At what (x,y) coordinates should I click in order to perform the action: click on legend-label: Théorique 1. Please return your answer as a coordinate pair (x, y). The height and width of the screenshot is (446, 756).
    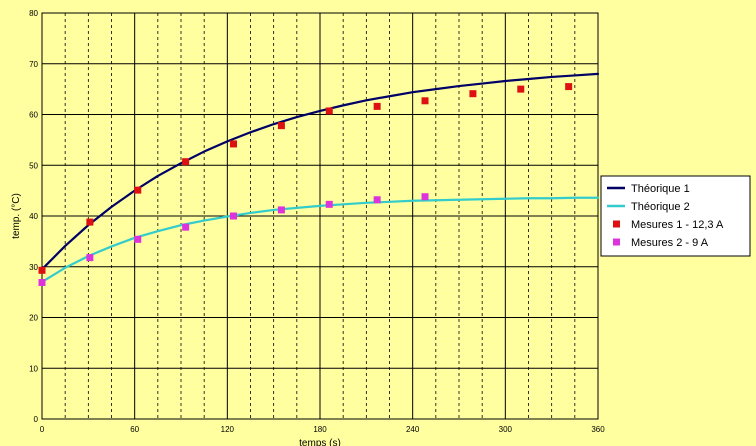
    Looking at the image, I should click on (660, 189).